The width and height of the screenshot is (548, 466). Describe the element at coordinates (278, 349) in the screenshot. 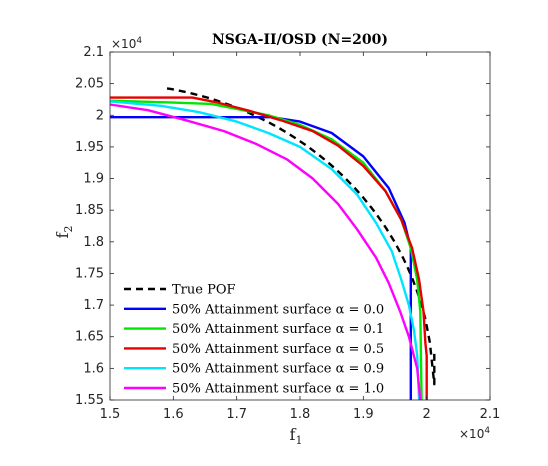

I see `legend-label-3: 50% Attainment surface α = 0.5` at that location.